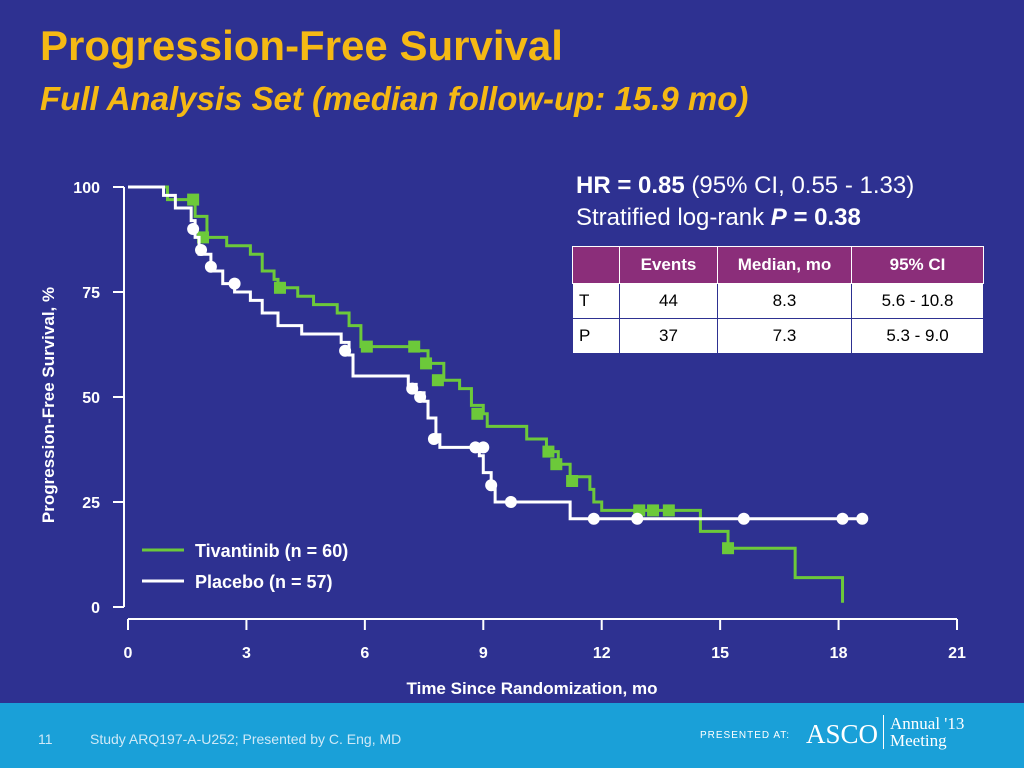 This screenshot has width=1024, height=768. Describe the element at coordinates (264, 582) in the screenshot. I see `legend-label-placebo: Placebo (n = 57)` at that location.